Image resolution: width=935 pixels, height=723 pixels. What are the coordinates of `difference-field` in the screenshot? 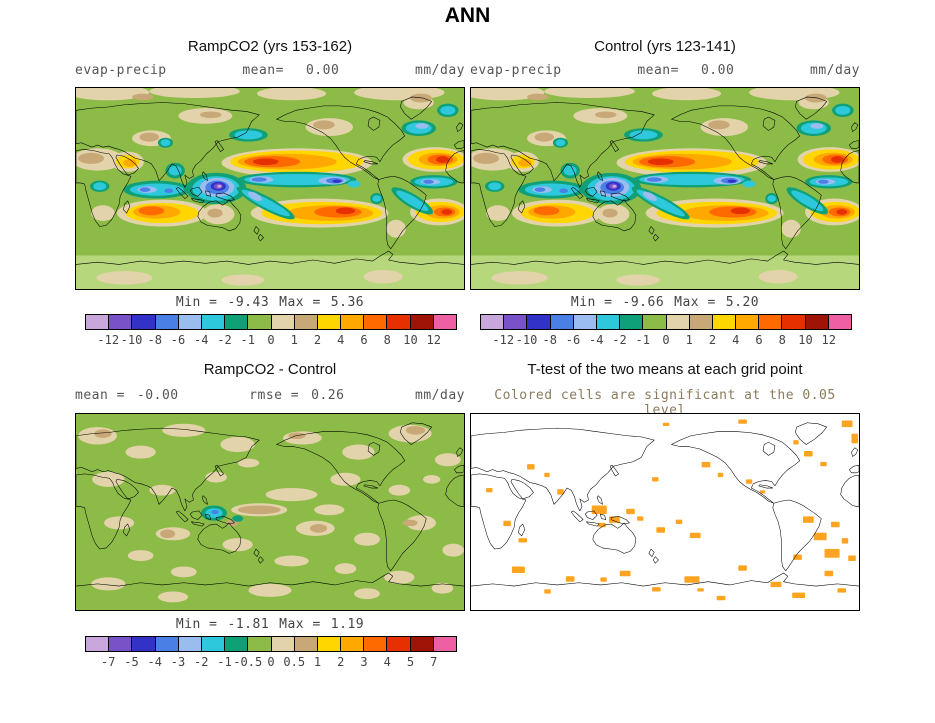 It's located at (270, 512).